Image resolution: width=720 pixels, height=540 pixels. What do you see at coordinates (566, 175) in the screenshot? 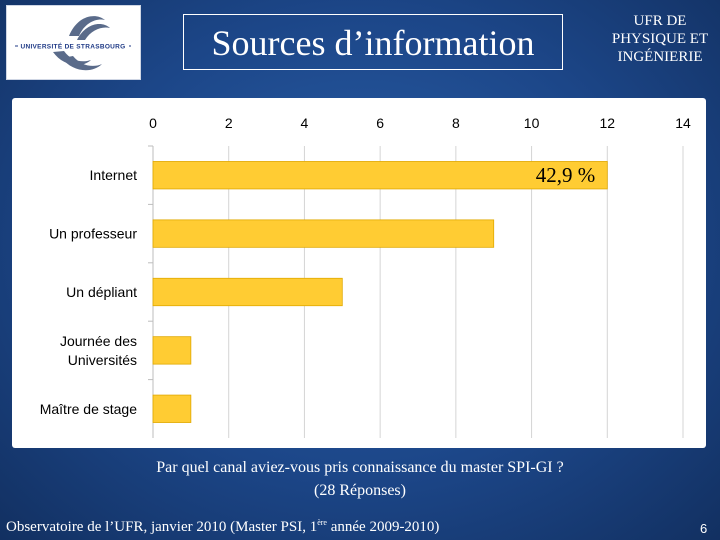
I see `annotation-label: 42,9 %` at bounding box center [566, 175].